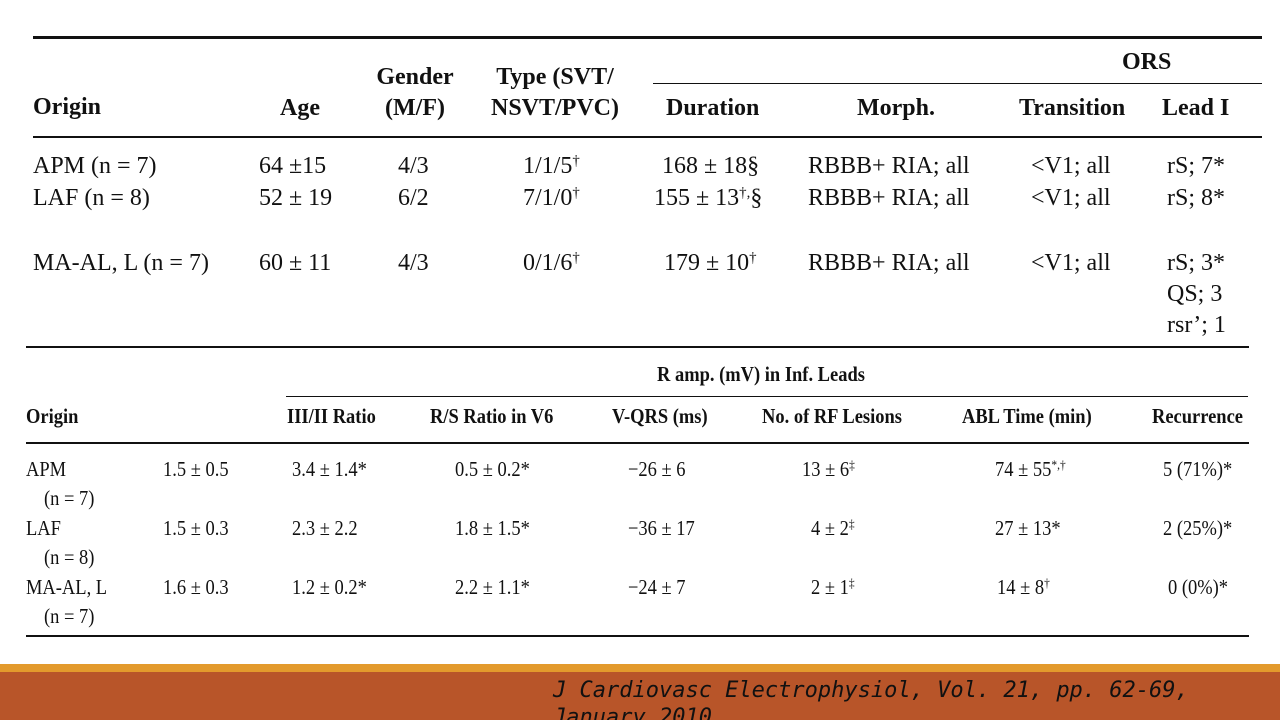  What do you see at coordinates (1071, 166) in the screenshot?
I see `t1-row1-transition: <V1; all` at bounding box center [1071, 166].